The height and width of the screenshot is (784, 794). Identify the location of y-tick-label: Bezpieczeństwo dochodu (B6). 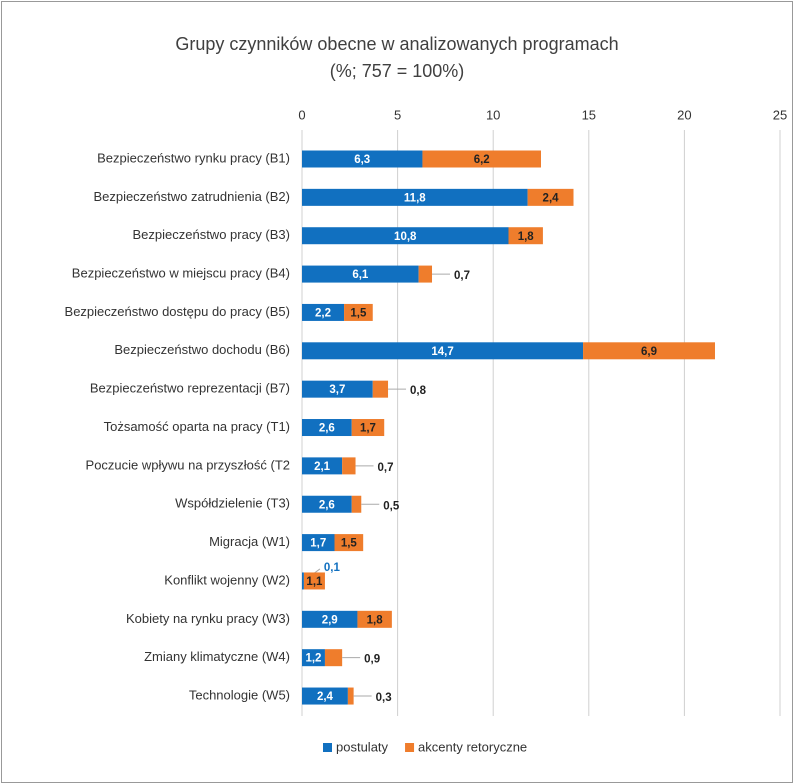
(202, 349).